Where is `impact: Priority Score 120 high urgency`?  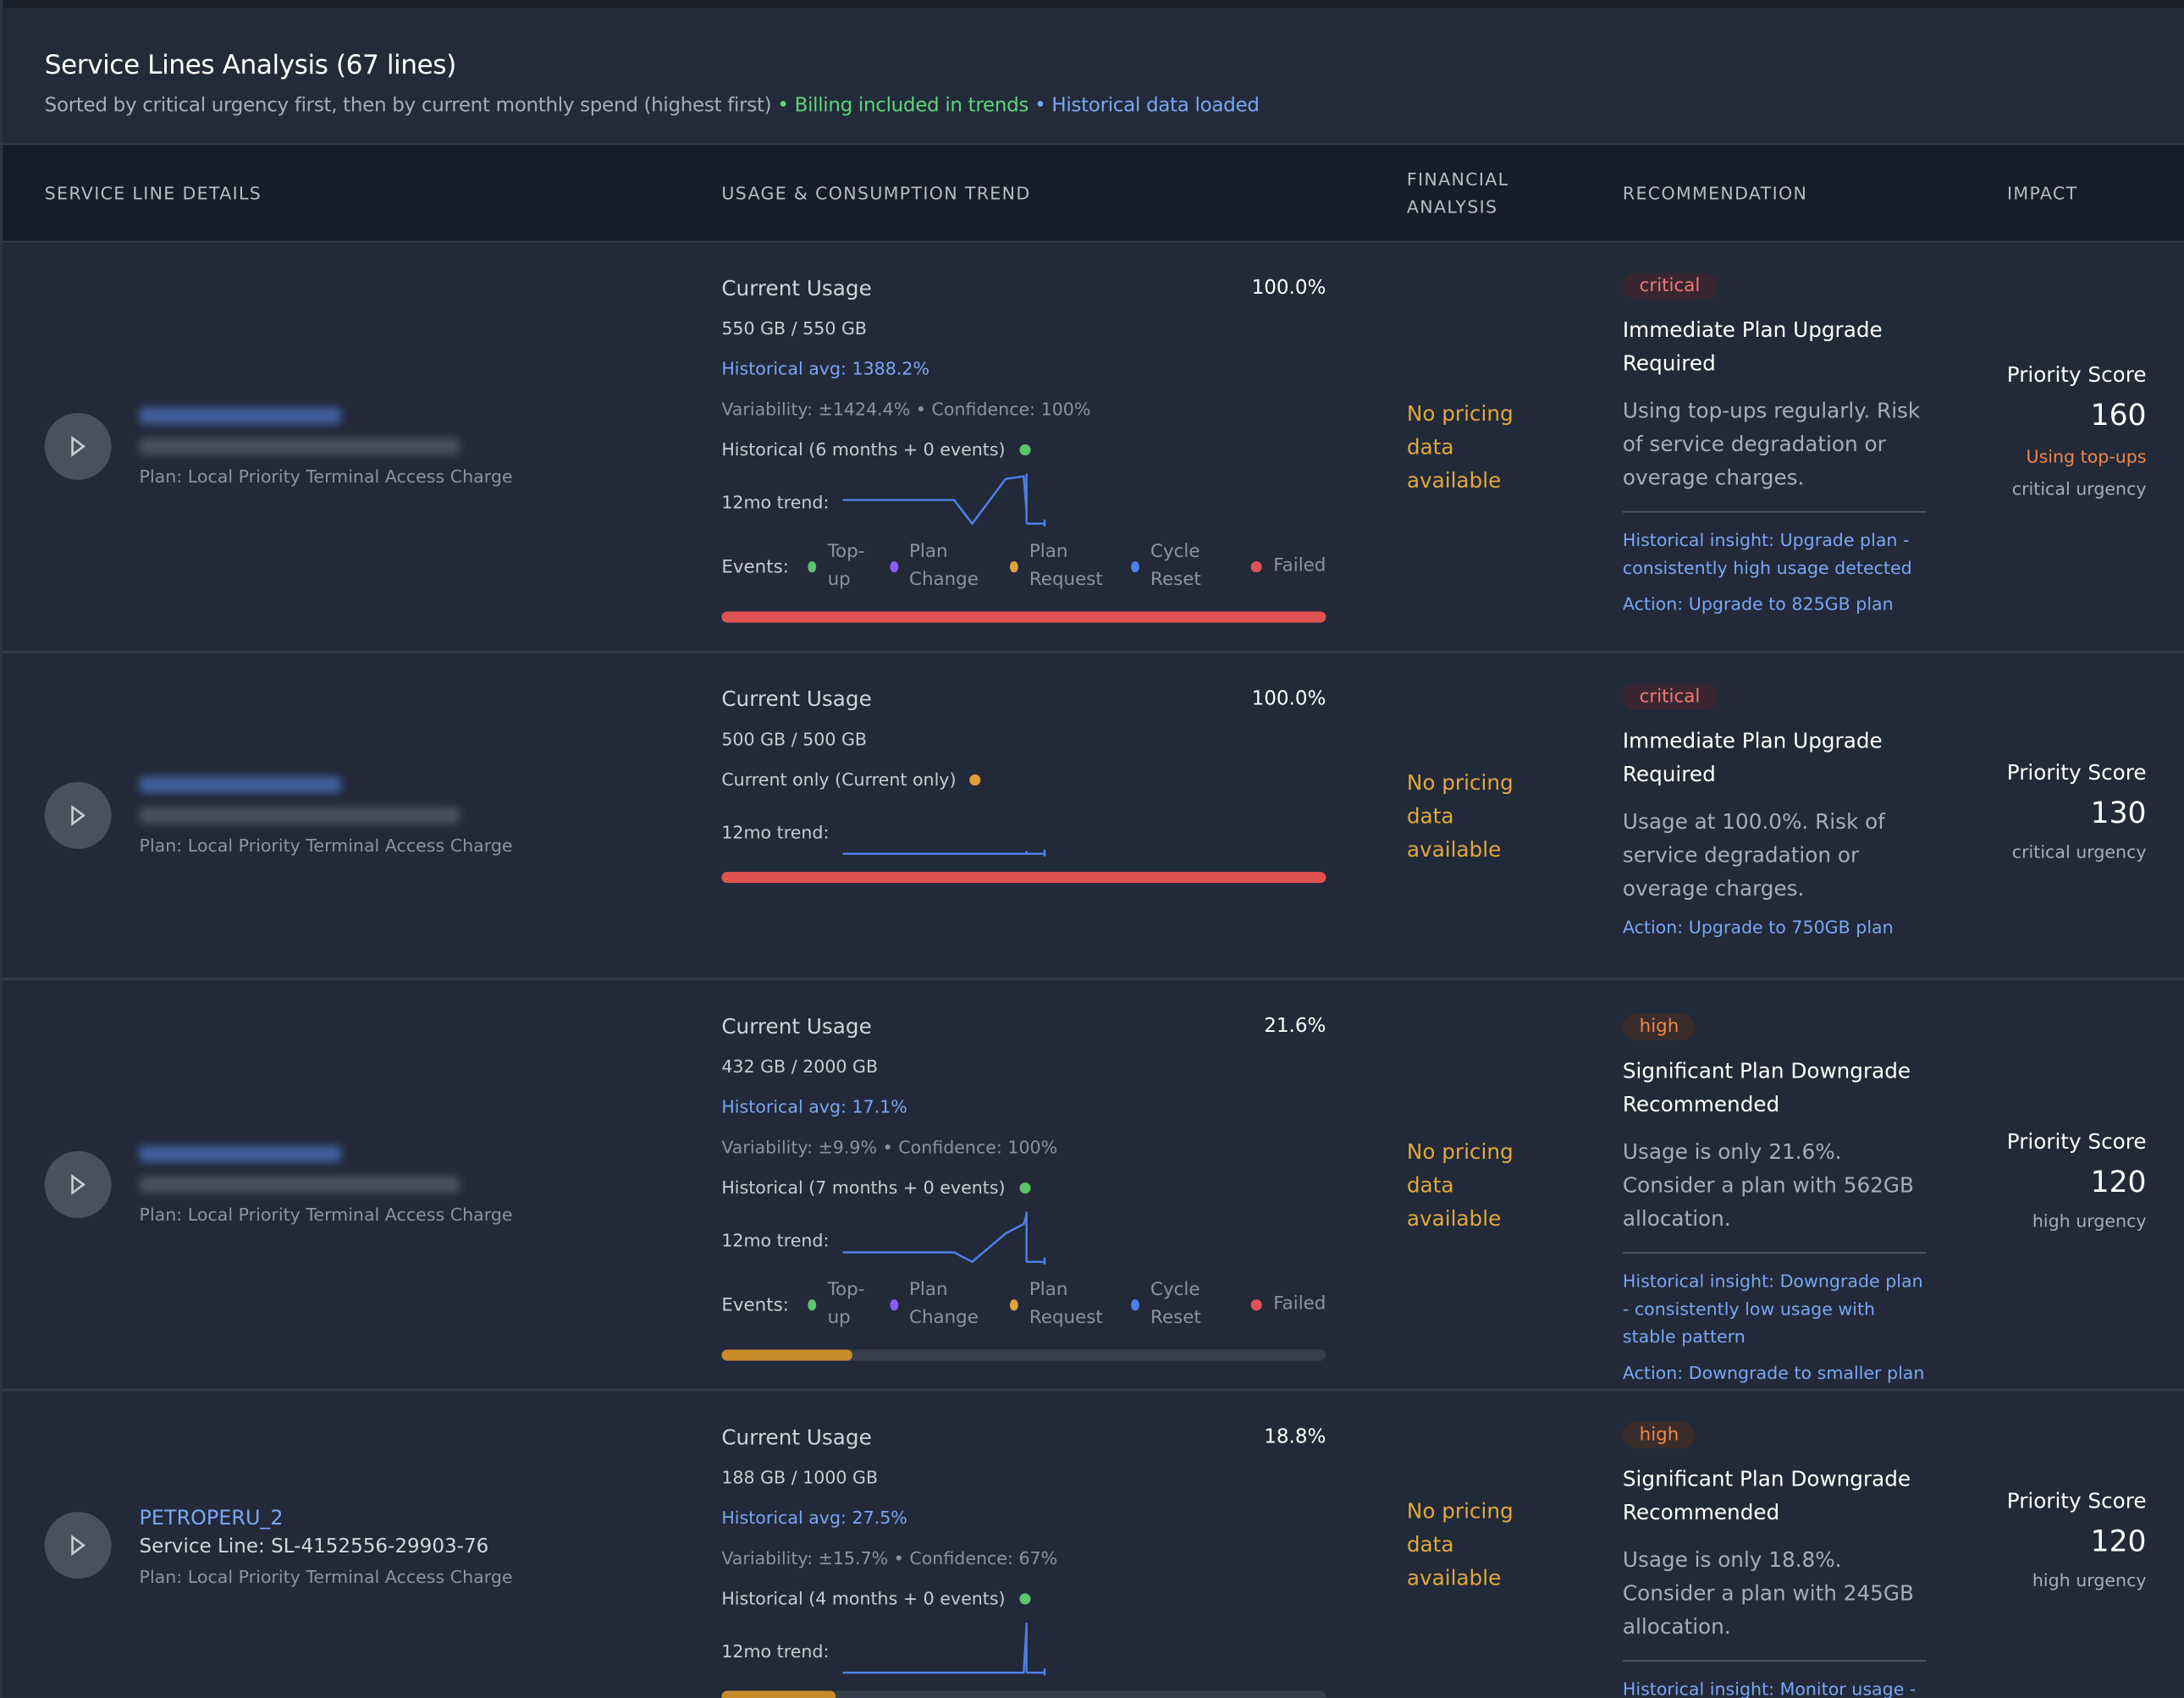 impact: Priority Score 120 high urgency is located at coordinates (2077, 1179).